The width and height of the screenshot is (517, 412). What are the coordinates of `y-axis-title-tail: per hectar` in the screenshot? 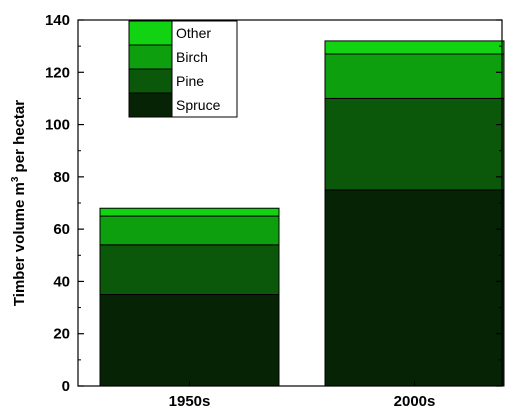 It's located at (19, 138).